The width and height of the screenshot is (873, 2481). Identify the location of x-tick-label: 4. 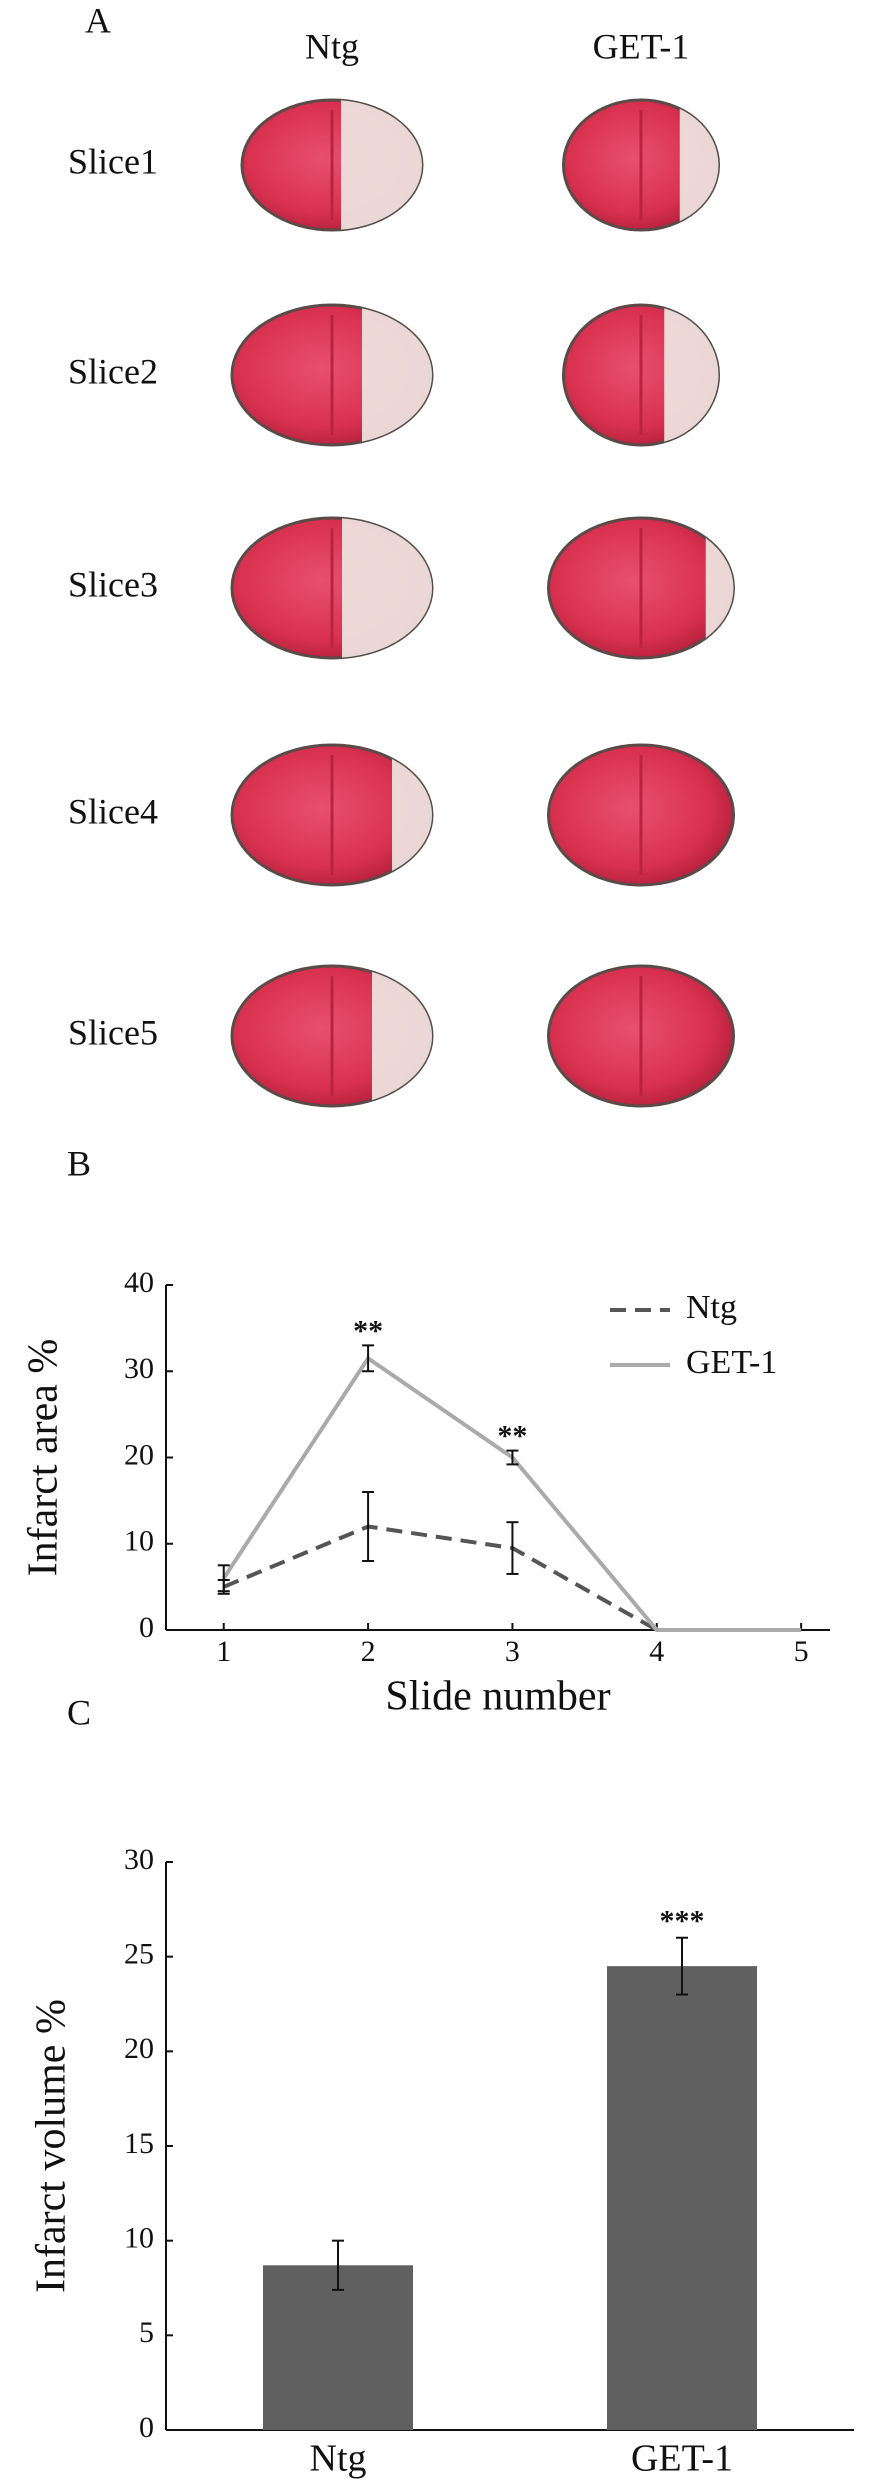
(656, 1651).